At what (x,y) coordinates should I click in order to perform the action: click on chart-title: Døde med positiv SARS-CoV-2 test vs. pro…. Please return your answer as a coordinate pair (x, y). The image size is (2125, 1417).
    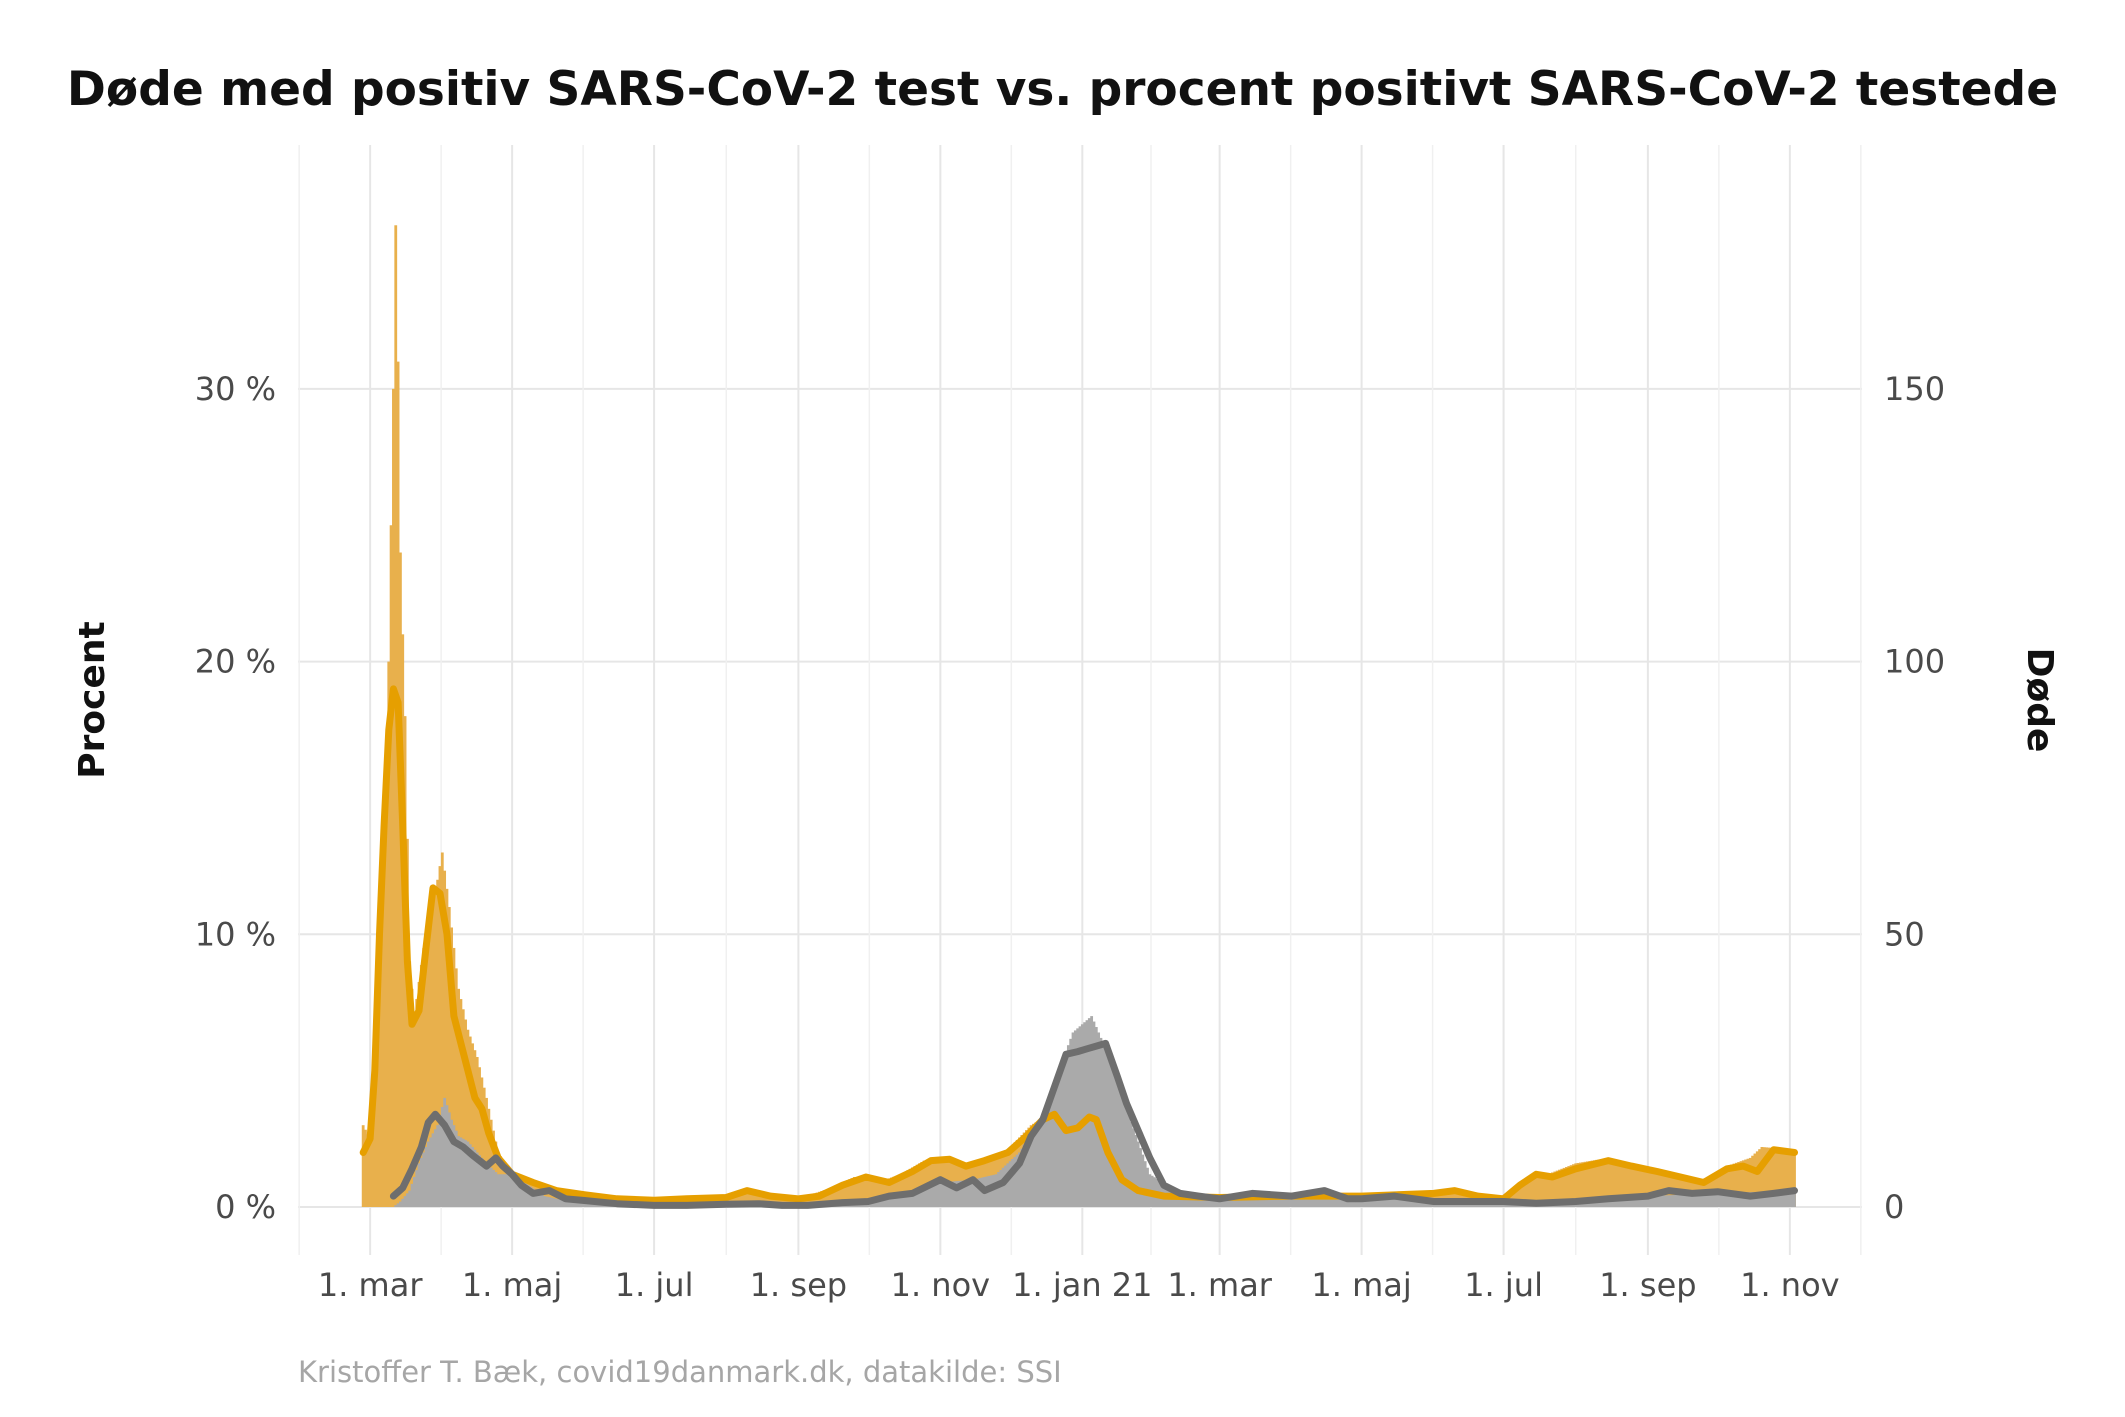
    Looking at the image, I should click on (1062, 89).